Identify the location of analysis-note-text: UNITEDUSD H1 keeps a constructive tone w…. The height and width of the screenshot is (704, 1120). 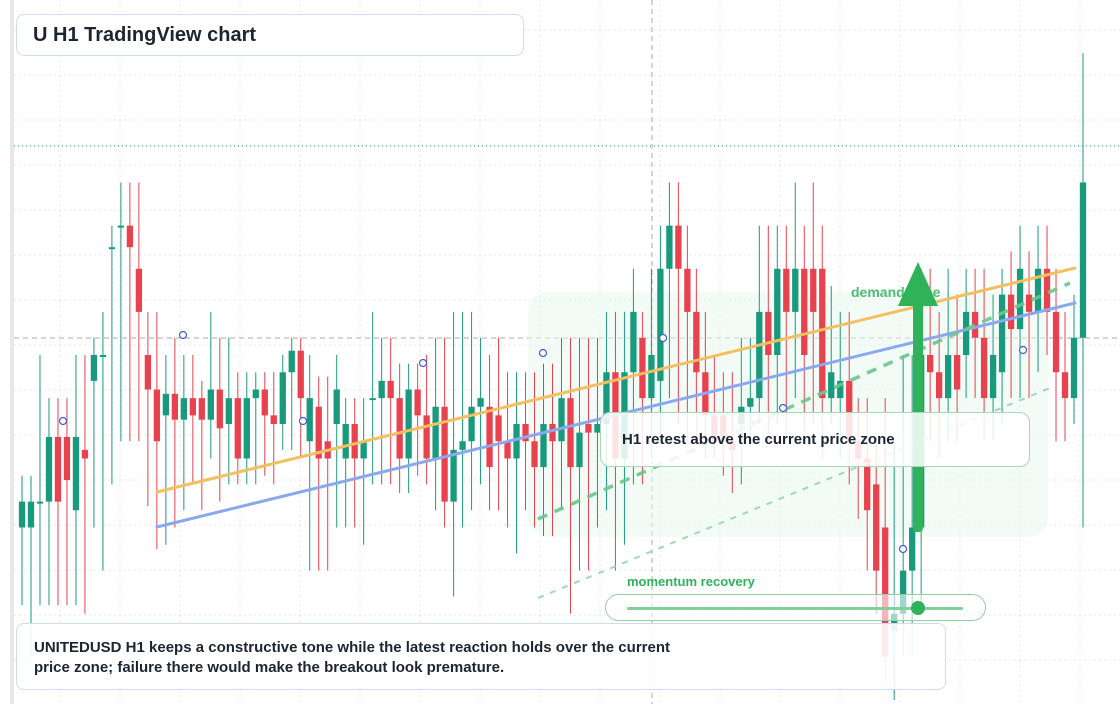
(352, 657).